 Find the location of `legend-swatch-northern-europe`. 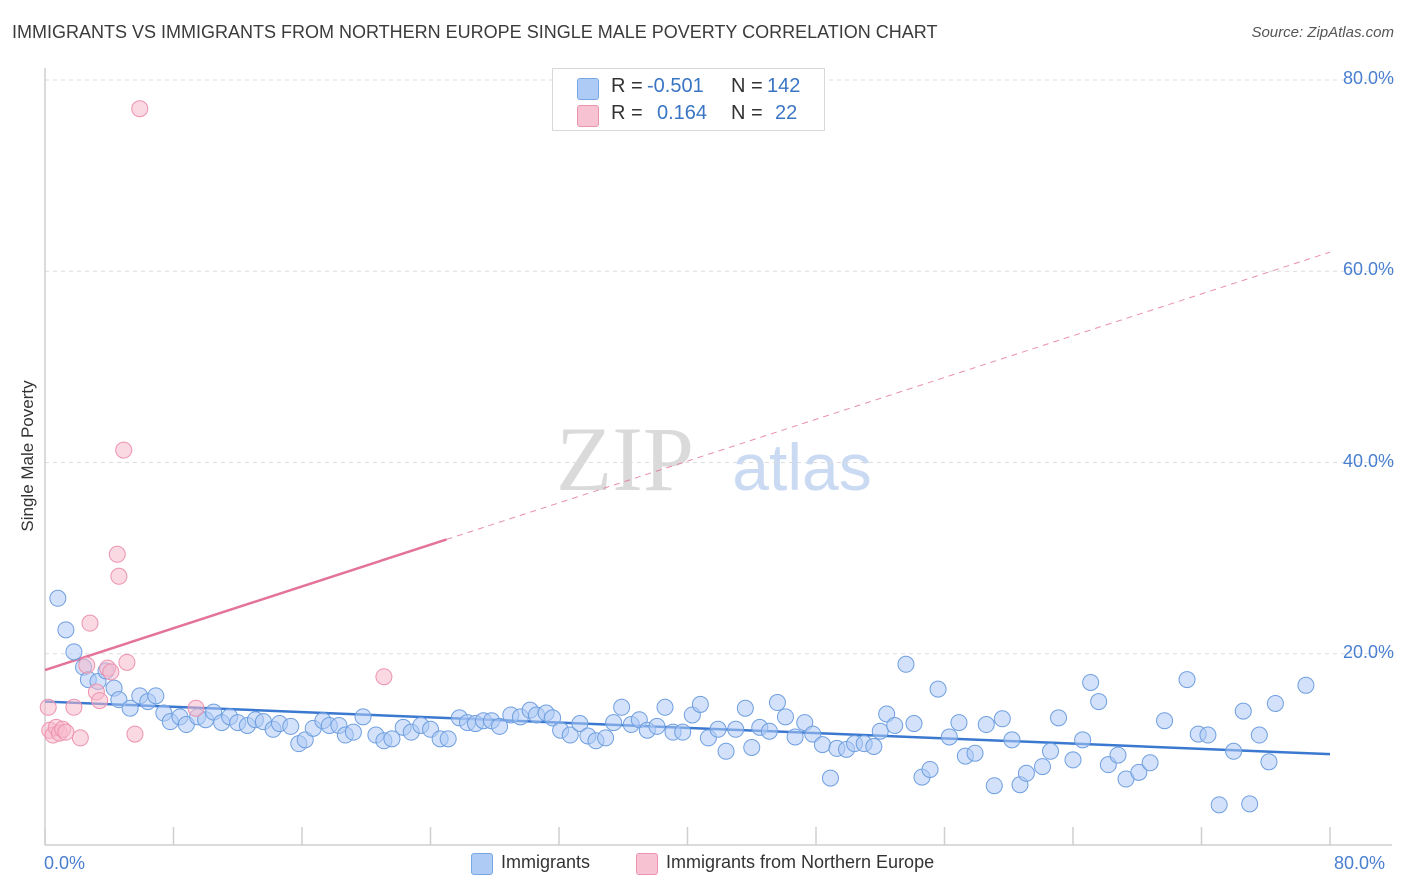

legend-swatch-northern-europe is located at coordinates (647, 864).